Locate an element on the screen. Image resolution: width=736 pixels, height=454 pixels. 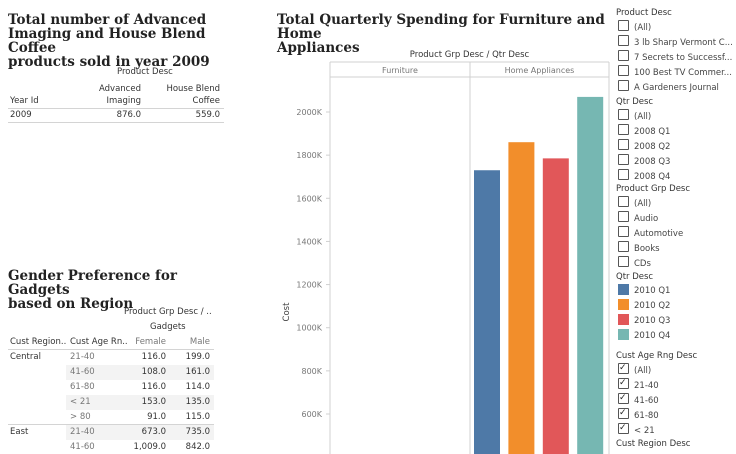
sheet2-row-header-age: Cust Age Rn.. is located at coordinates (99, 342).